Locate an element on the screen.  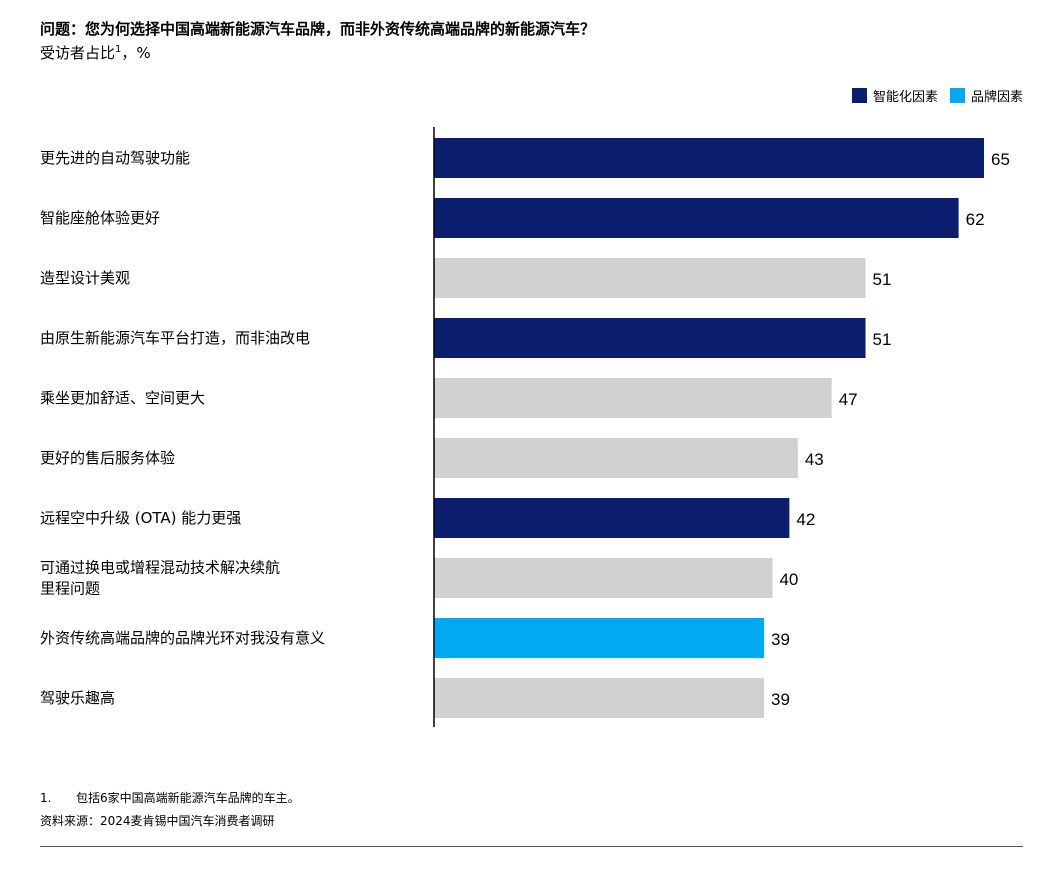
chart-legend: 智能化因素 品牌因素 is located at coordinates (931, 95).